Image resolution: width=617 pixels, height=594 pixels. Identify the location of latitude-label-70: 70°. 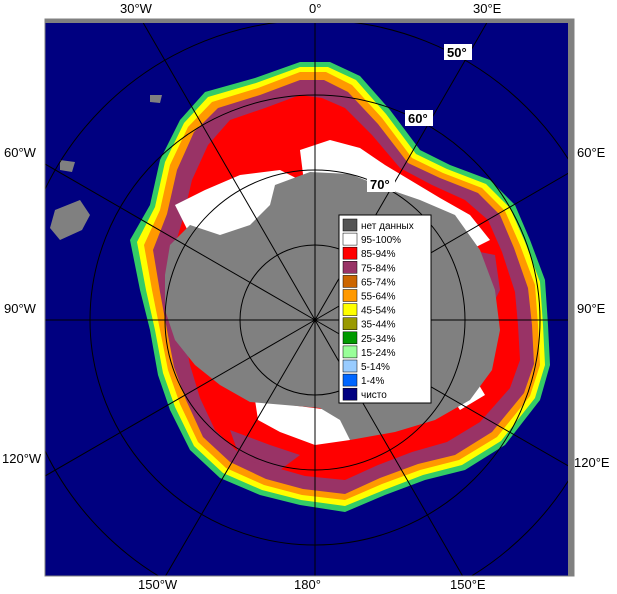
(381, 184).